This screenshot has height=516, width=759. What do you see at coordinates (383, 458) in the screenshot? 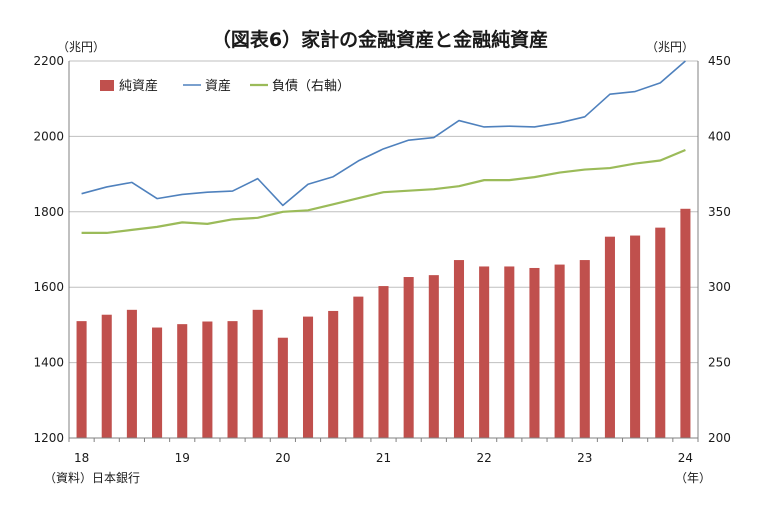
I see `x-tick-label: 21` at bounding box center [383, 458].